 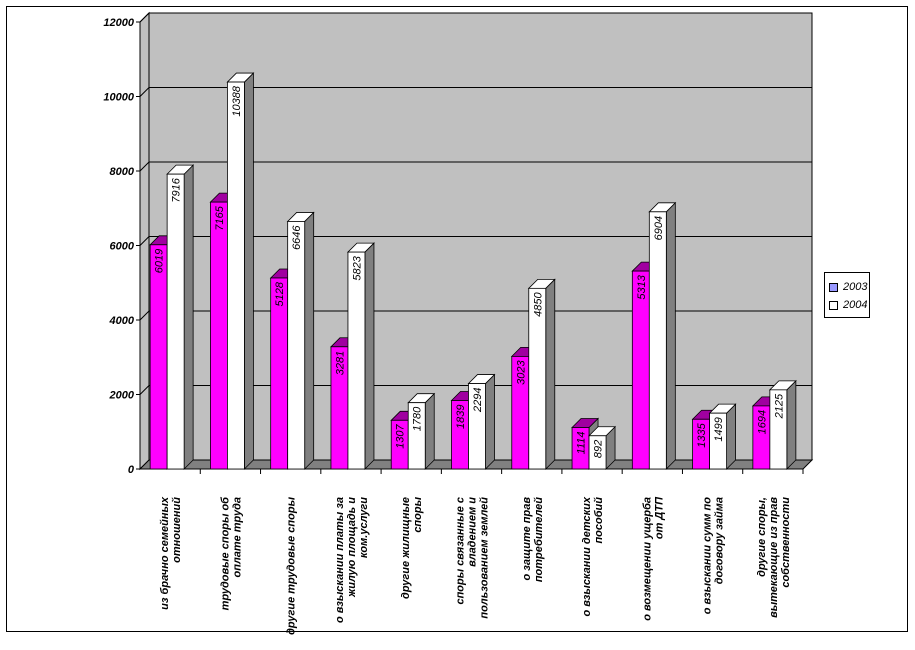 What do you see at coordinates (352, 547) in the screenshot?
I see `category-label-3-line-1: жилую площадь и` at bounding box center [352, 547].